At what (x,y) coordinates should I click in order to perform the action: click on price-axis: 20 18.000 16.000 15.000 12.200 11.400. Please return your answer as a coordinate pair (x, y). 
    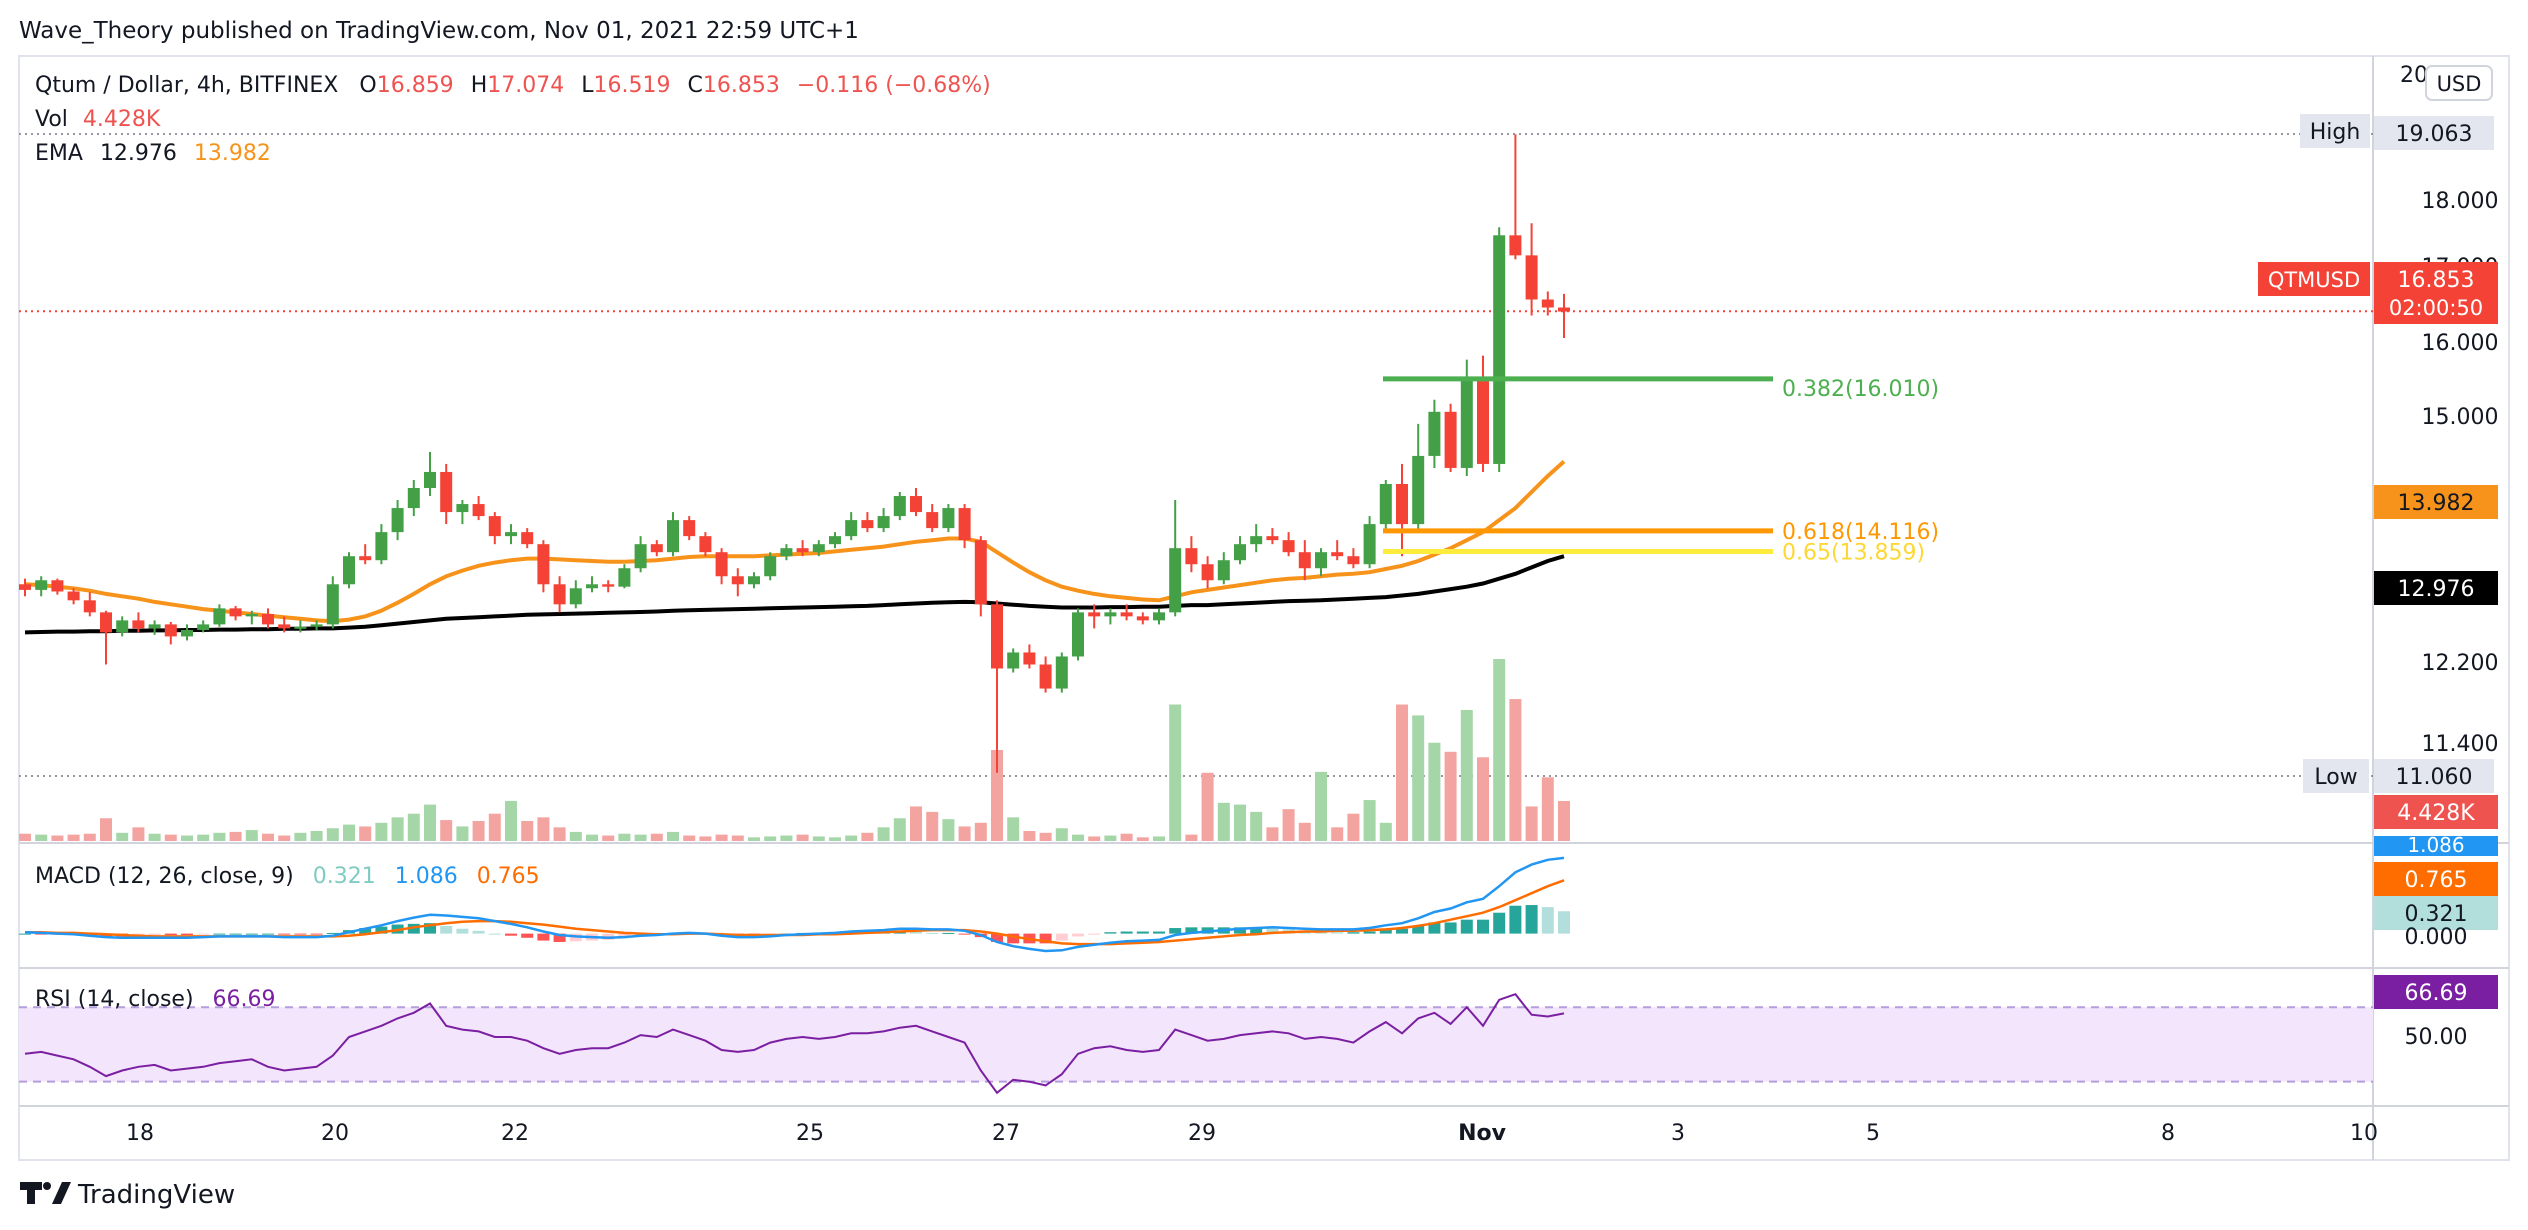
    Looking at the image, I should click on (2449, 410).